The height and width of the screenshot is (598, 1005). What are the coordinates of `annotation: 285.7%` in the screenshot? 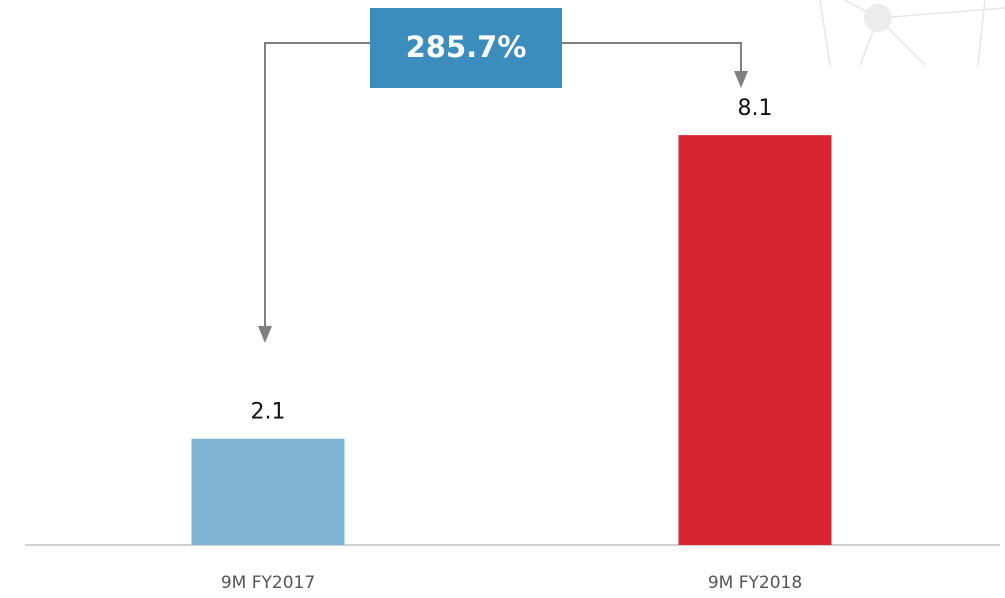 It's located at (466, 47).